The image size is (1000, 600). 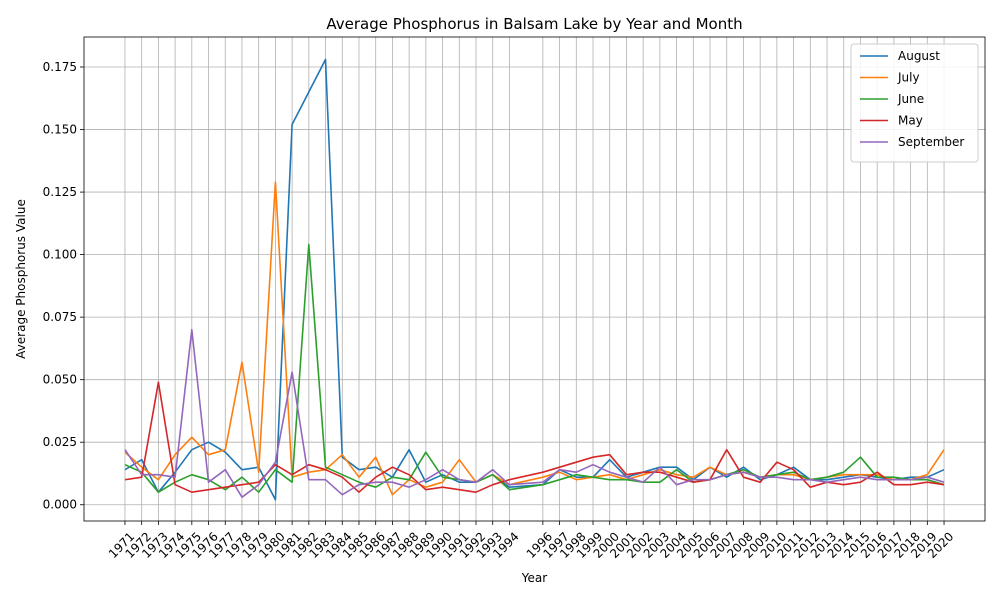 I want to click on y-tick-label: 0.000, so click(x=60, y=505).